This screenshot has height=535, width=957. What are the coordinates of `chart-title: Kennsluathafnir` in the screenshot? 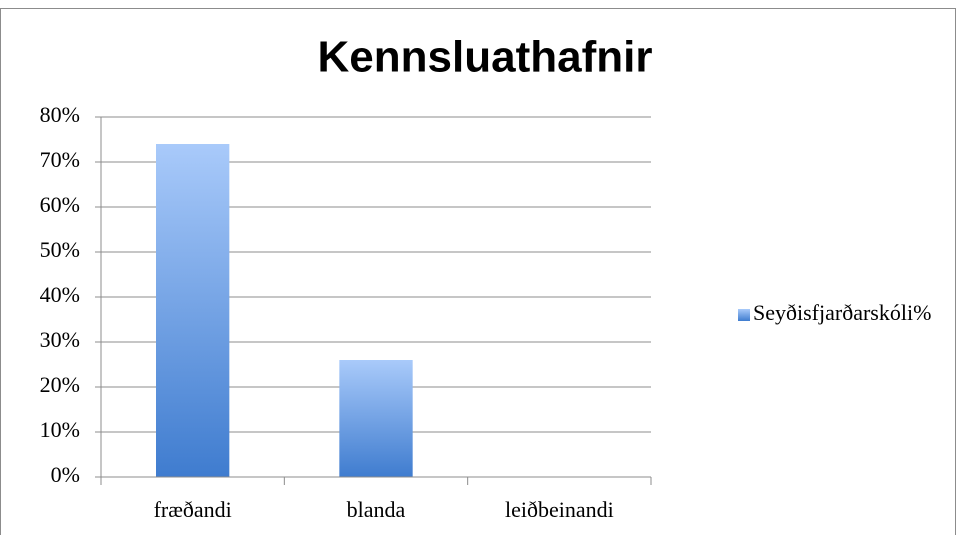 It's located at (485, 57).